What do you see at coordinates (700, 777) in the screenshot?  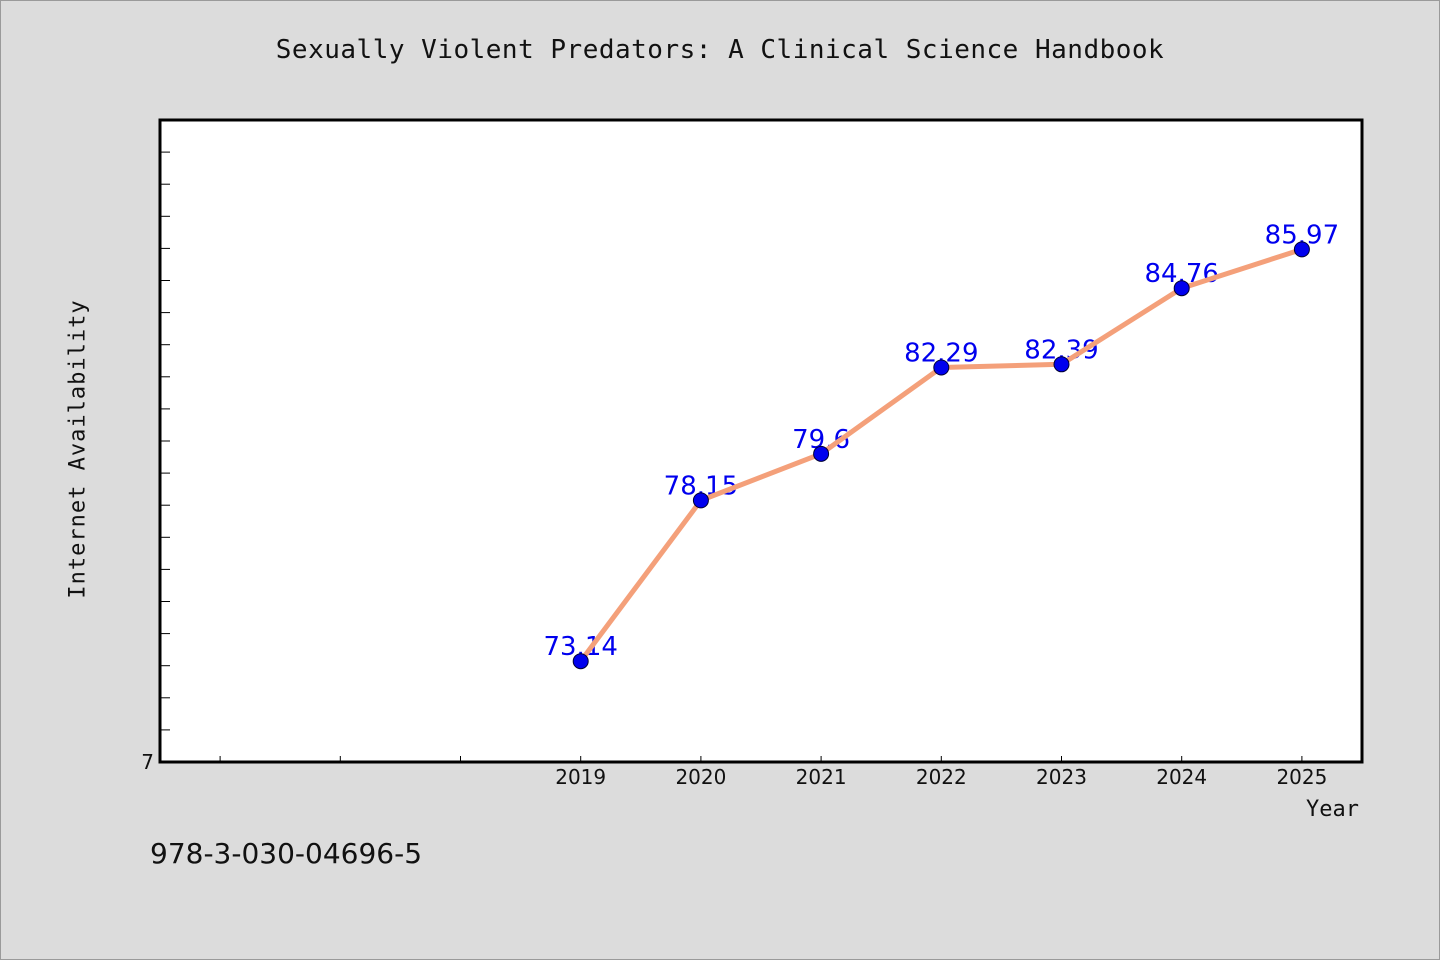 I see `x-tick-label: 2020` at bounding box center [700, 777].